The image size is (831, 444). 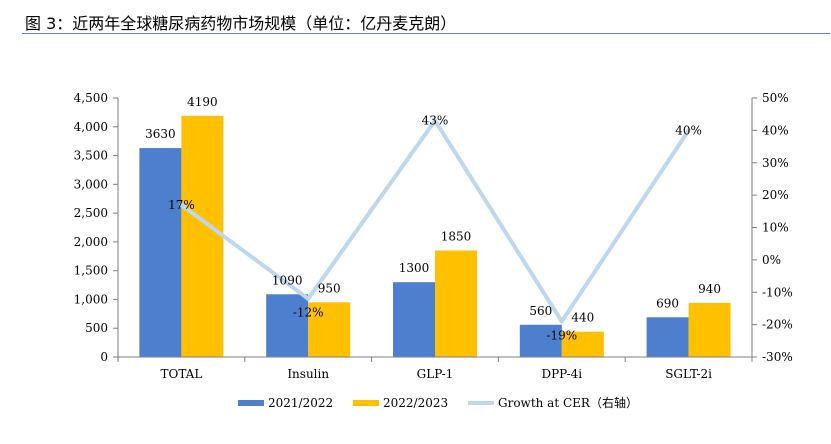 What do you see at coordinates (104, 357) in the screenshot?
I see `left-tick-label: 0` at bounding box center [104, 357].